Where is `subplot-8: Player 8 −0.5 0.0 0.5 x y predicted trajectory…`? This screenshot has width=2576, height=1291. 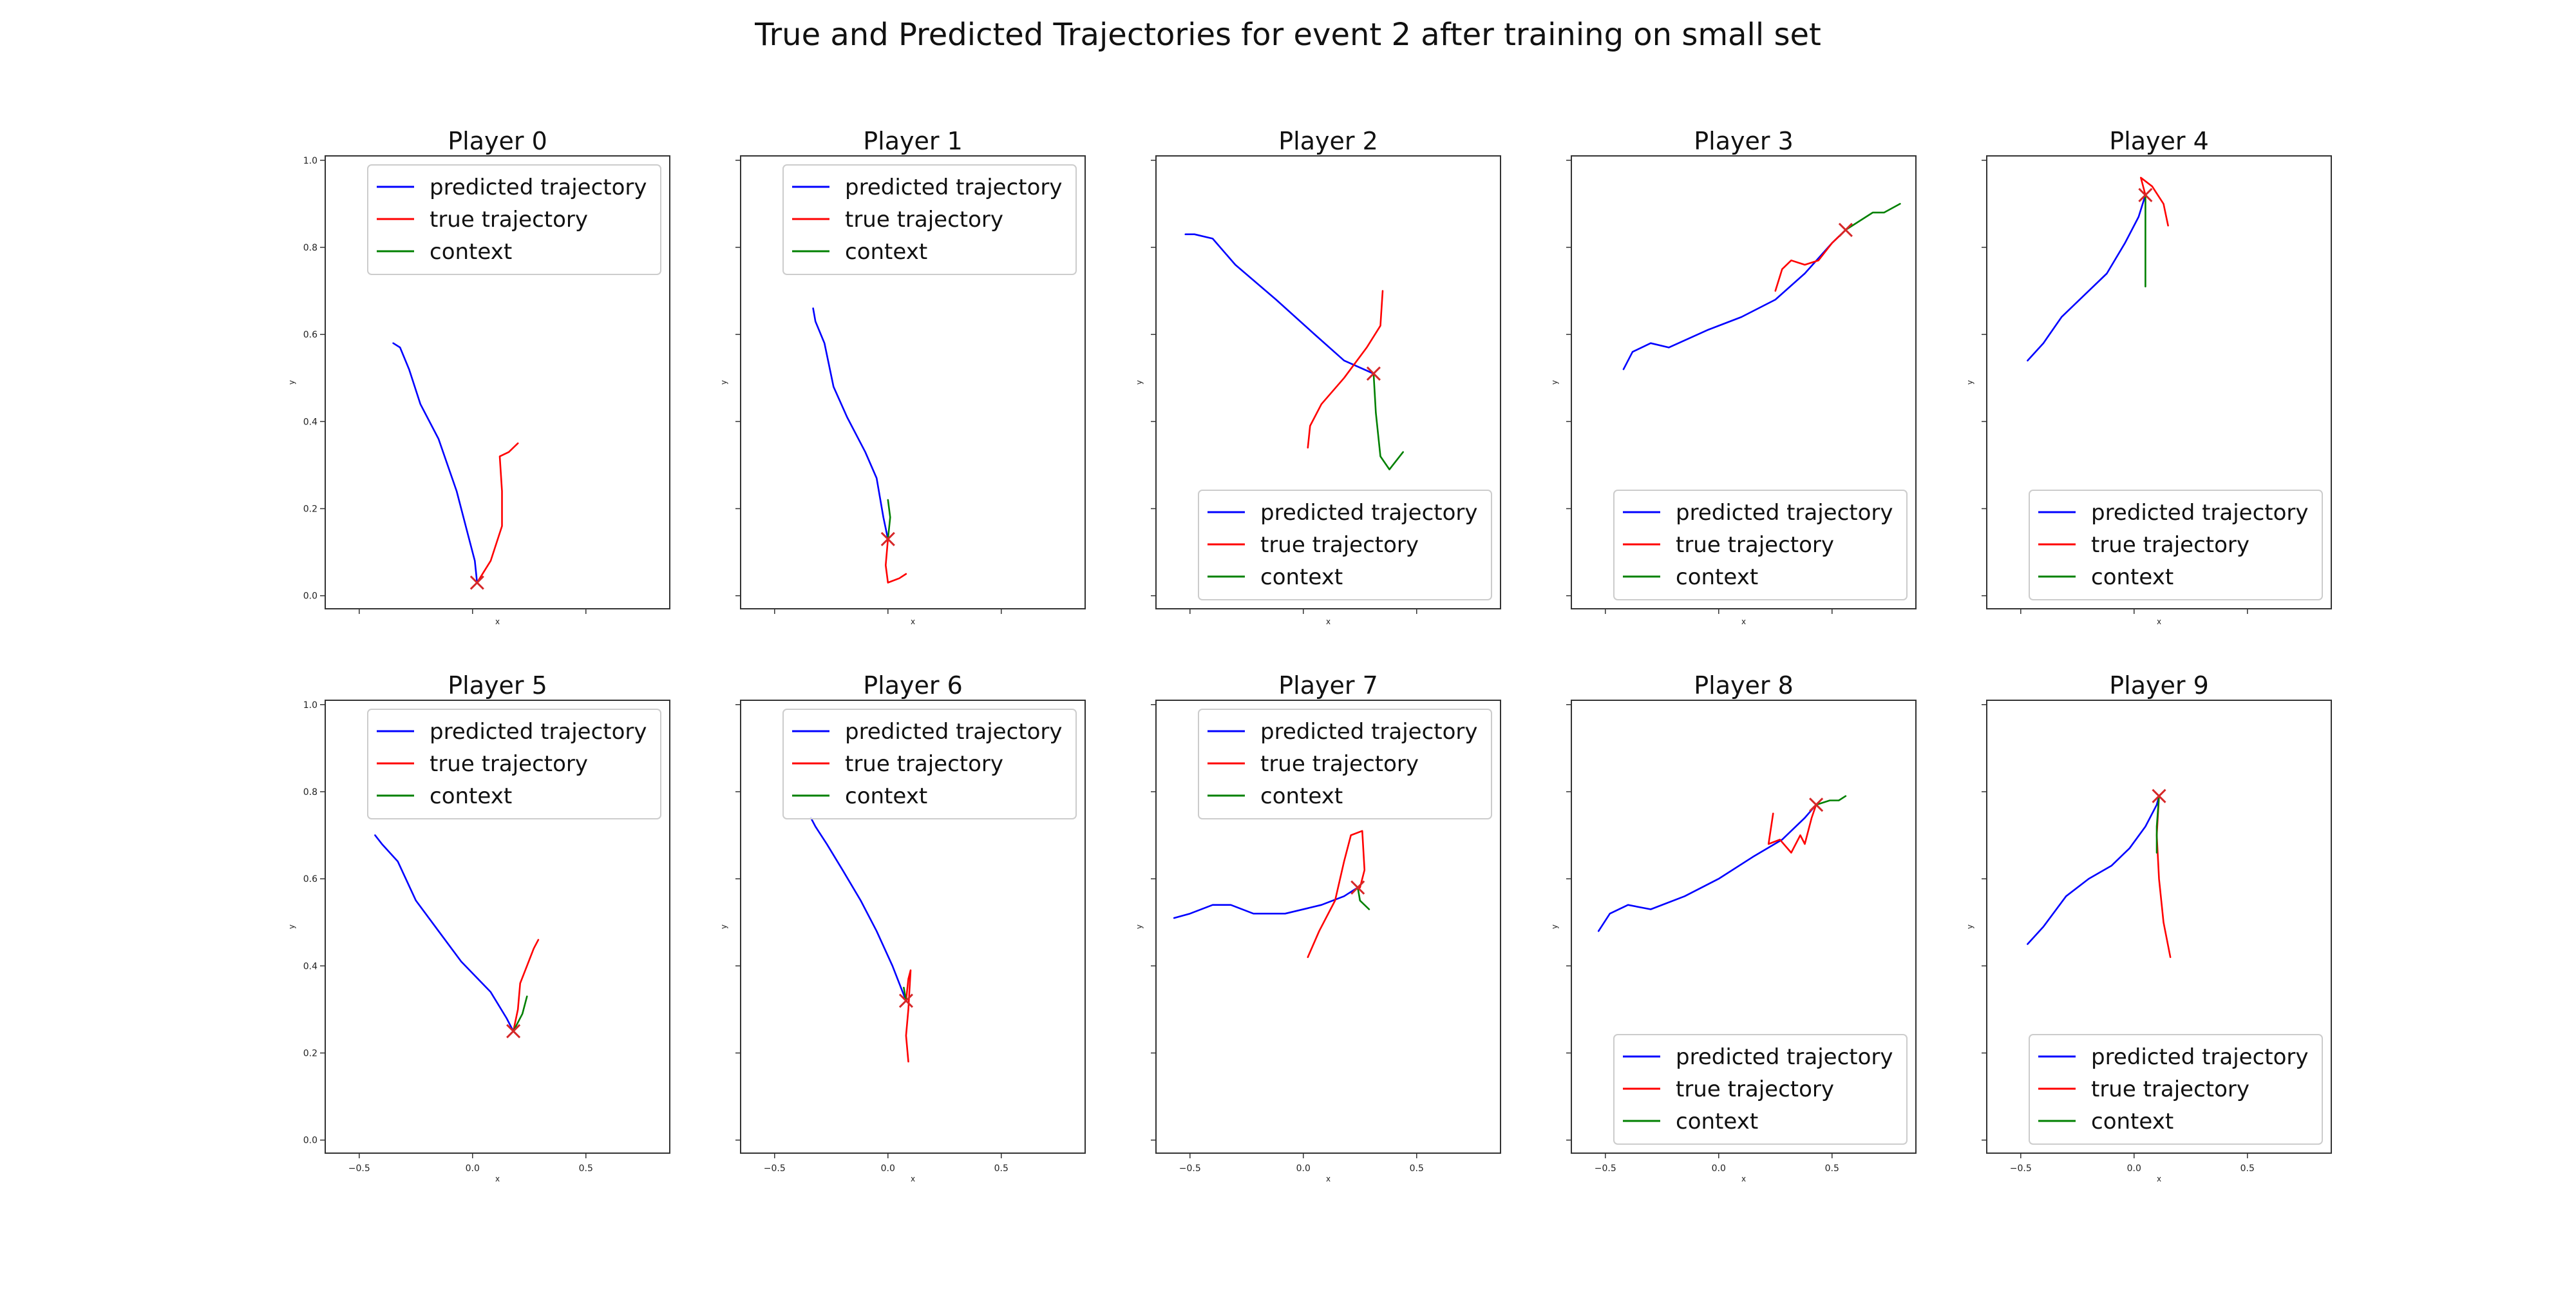 subplot-8: Player 8 −0.5 0.0 0.5 x y predicted trajectory… is located at coordinates (1733, 927).